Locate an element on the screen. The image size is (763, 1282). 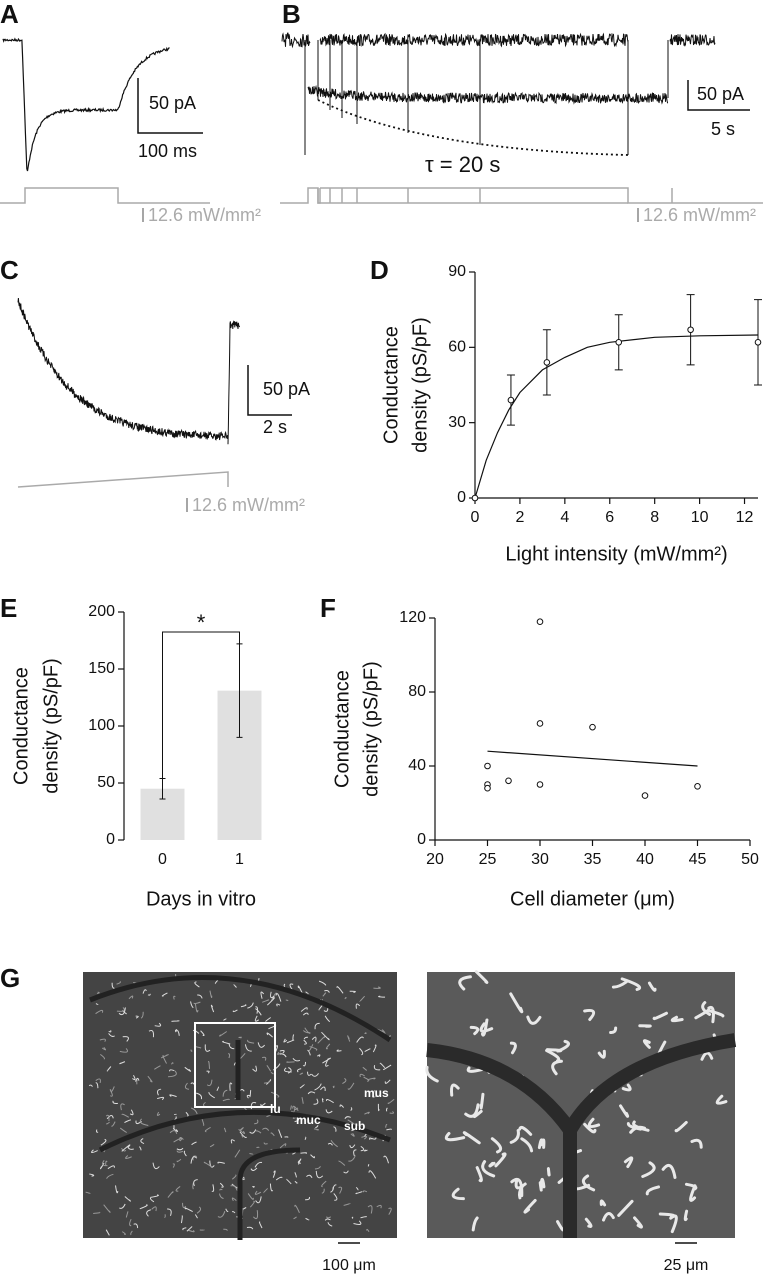
y-tick-label: 0 is located at coordinates (421, 839).